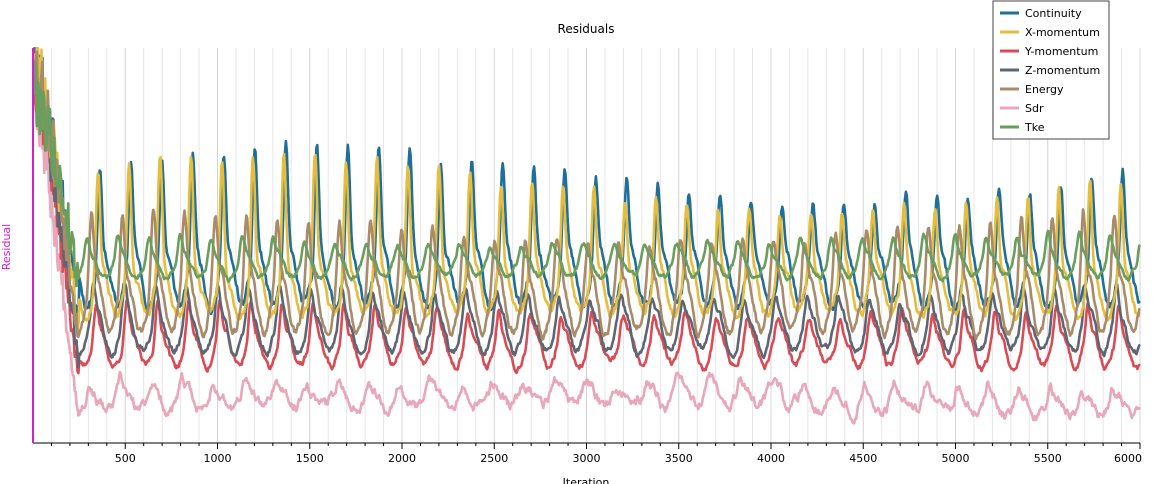  What do you see at coordinates (402, 458) in the screenshot?
I see `x-tick-label: 2000` at bounding box center [402, 458].